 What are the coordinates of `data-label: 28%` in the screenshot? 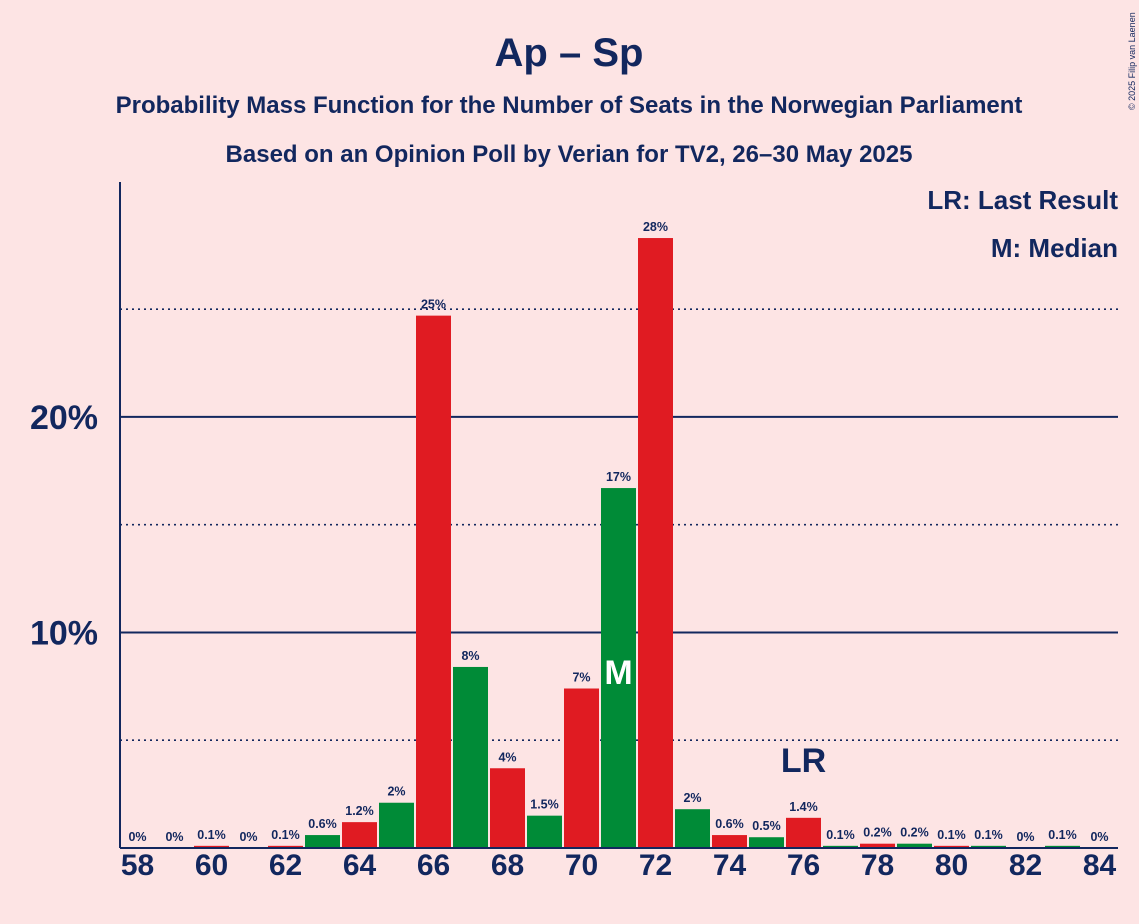 It's located at (655, 227).